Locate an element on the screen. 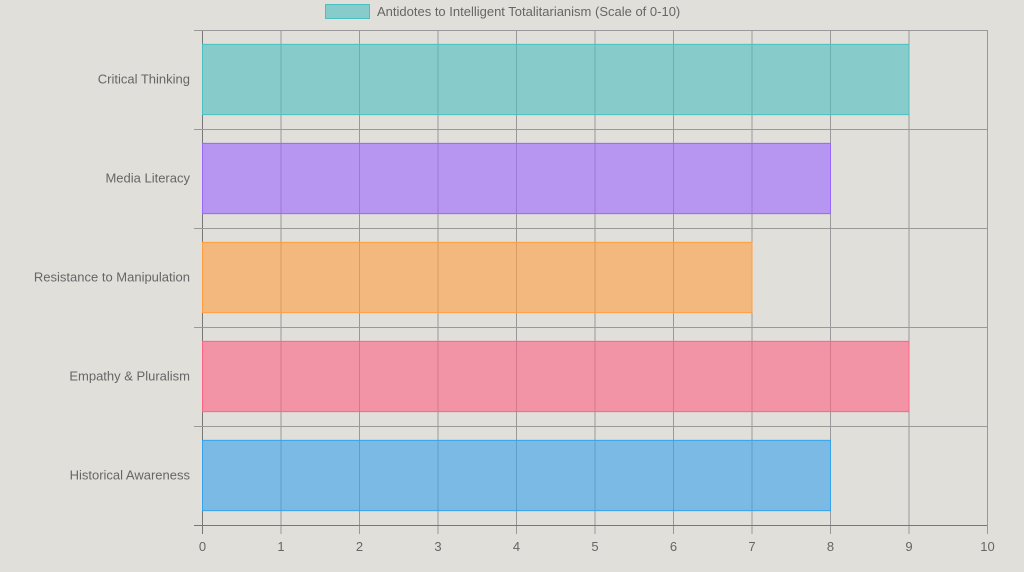 The image size is (1024, 572). x-tick-label: 10 is located at coordinates (987, 546).